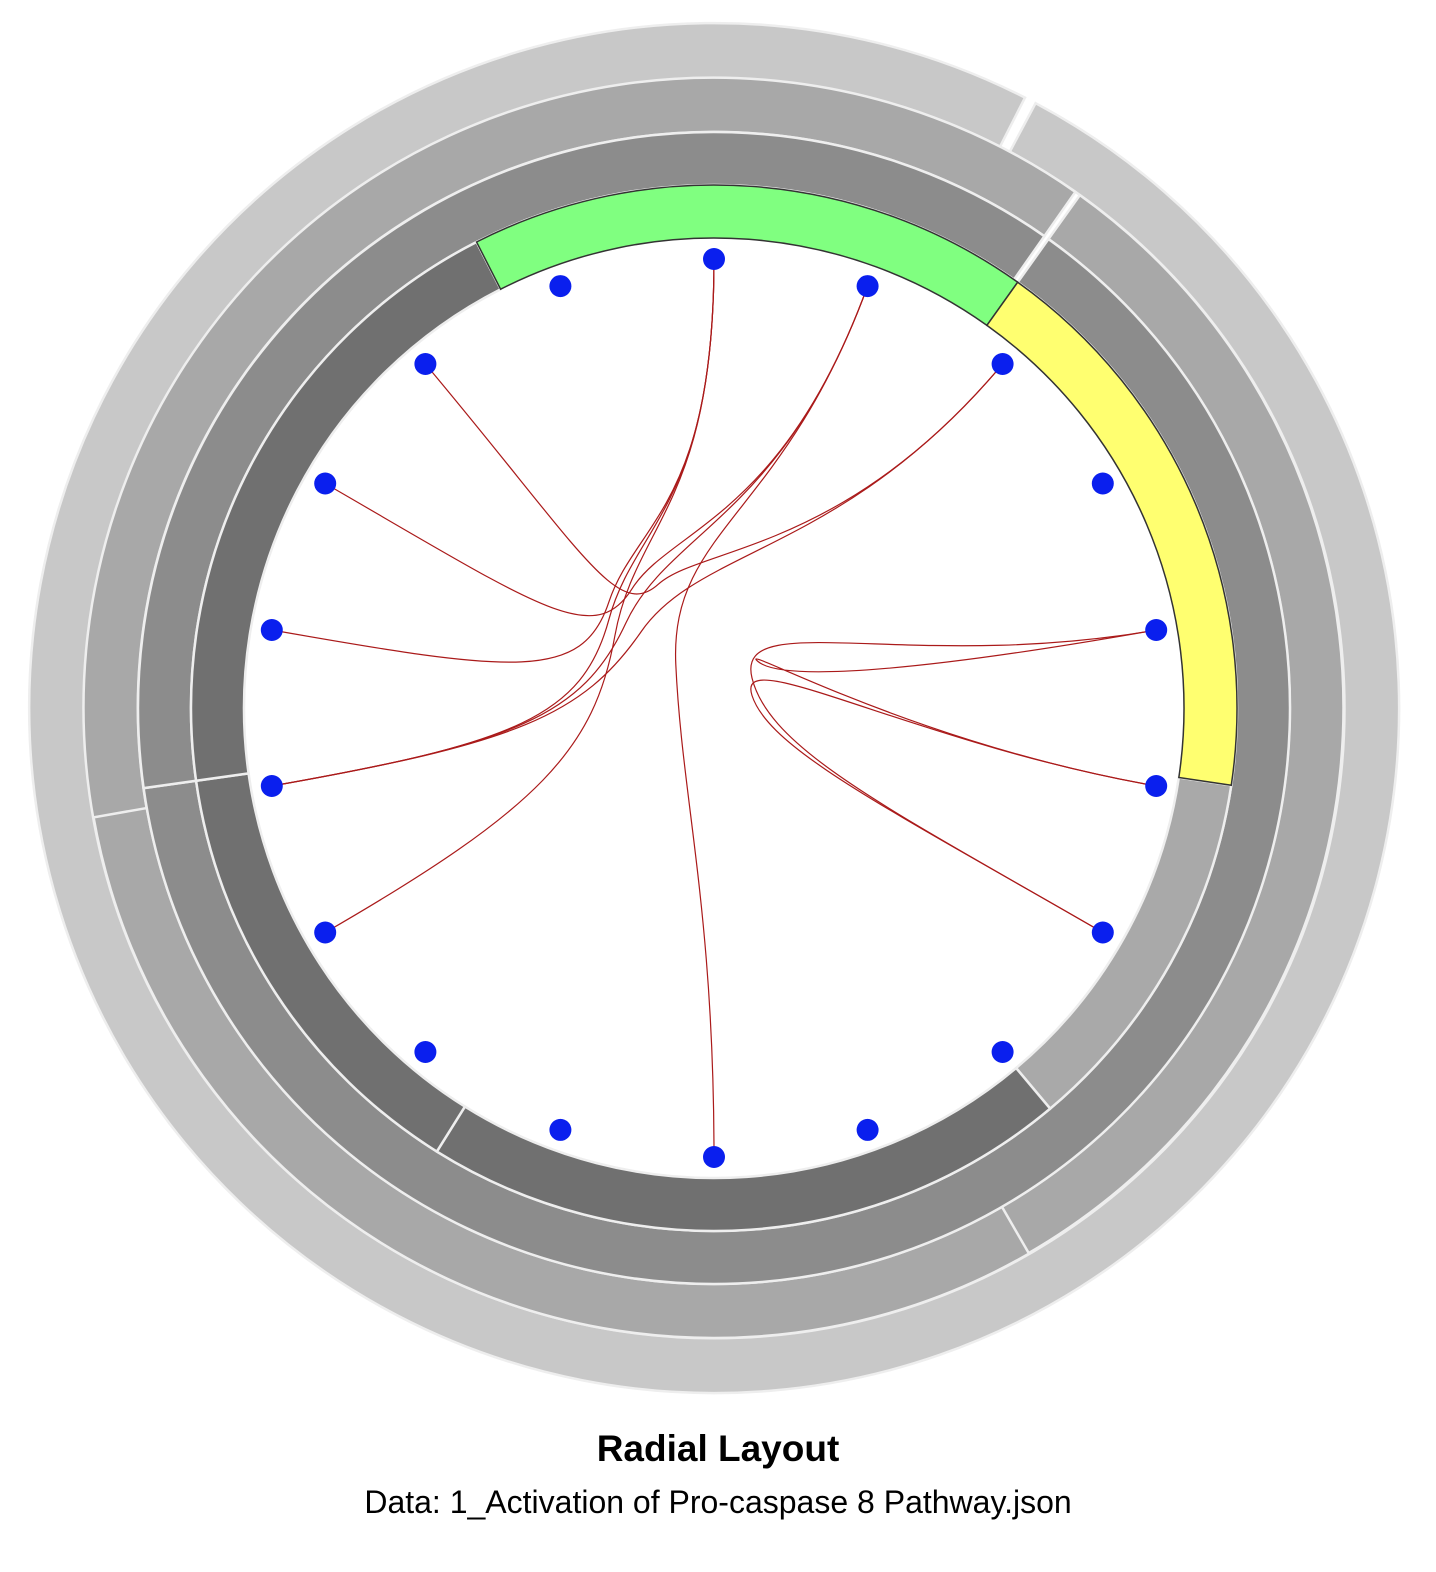 The image size is (1436, 1572). I want to click on segment-highlight-yellow, so click(1111, 534).